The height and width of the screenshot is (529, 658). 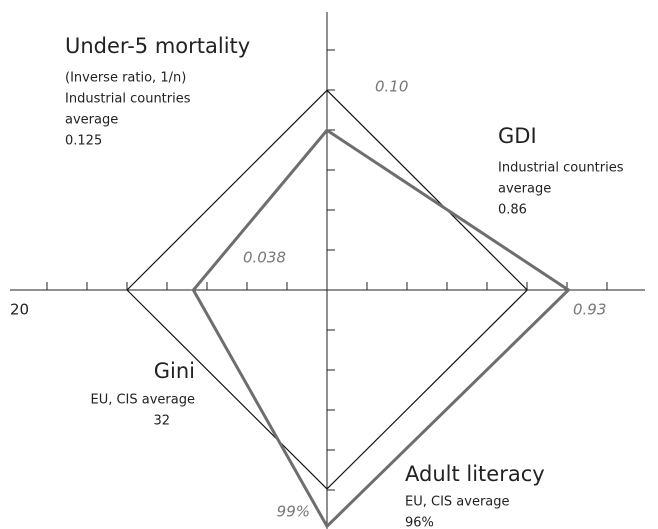 What do you see at coordinates (174, 371) in the screenshot?
I see `axis-name: Gini` at bounding box center [174, 371].